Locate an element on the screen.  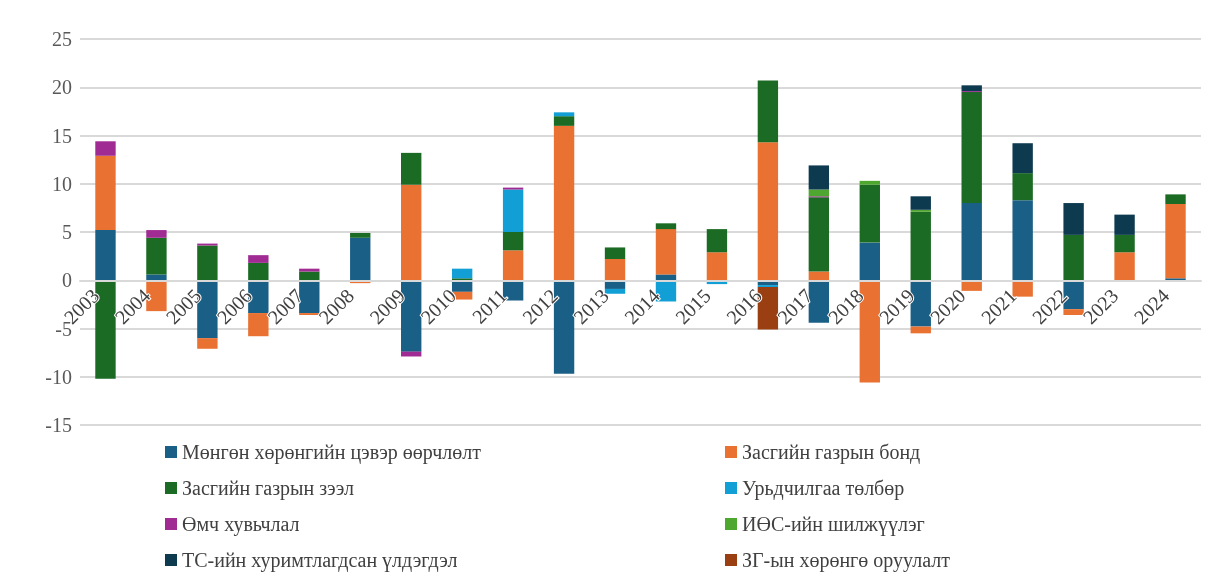
y-tick-label: 10 is located at coordinates (62, 183).